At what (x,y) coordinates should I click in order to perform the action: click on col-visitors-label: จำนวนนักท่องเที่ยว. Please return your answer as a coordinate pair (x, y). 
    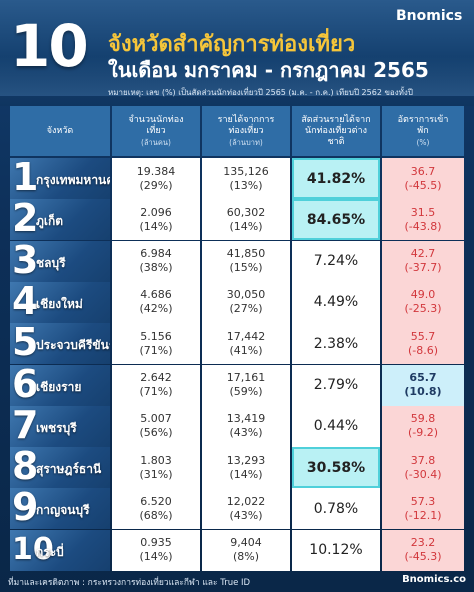
    Looking at the image, I should click on (156, 125).